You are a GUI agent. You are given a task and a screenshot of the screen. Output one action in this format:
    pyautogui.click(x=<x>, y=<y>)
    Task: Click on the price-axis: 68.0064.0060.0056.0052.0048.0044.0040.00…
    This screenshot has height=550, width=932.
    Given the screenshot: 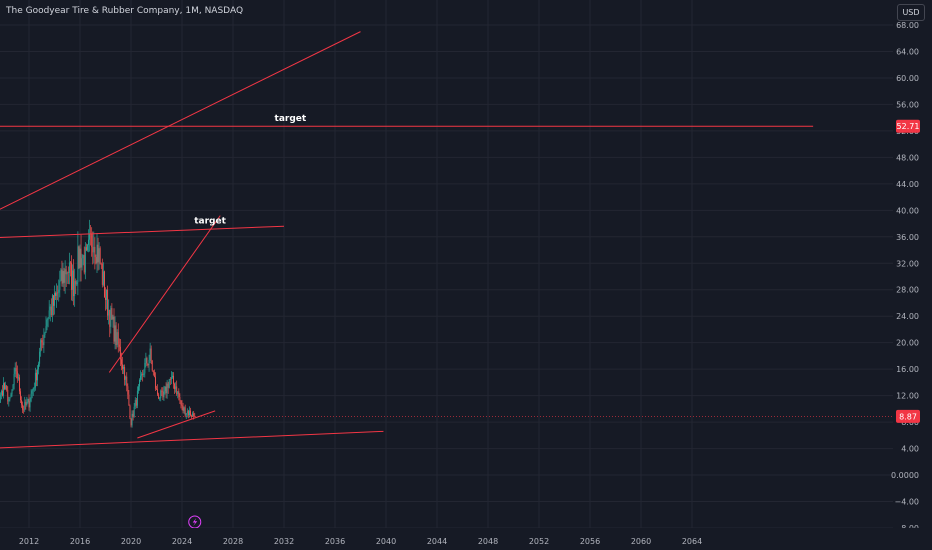 What is the action you would take?
    pyautogui.click(x=911, y=275)
    